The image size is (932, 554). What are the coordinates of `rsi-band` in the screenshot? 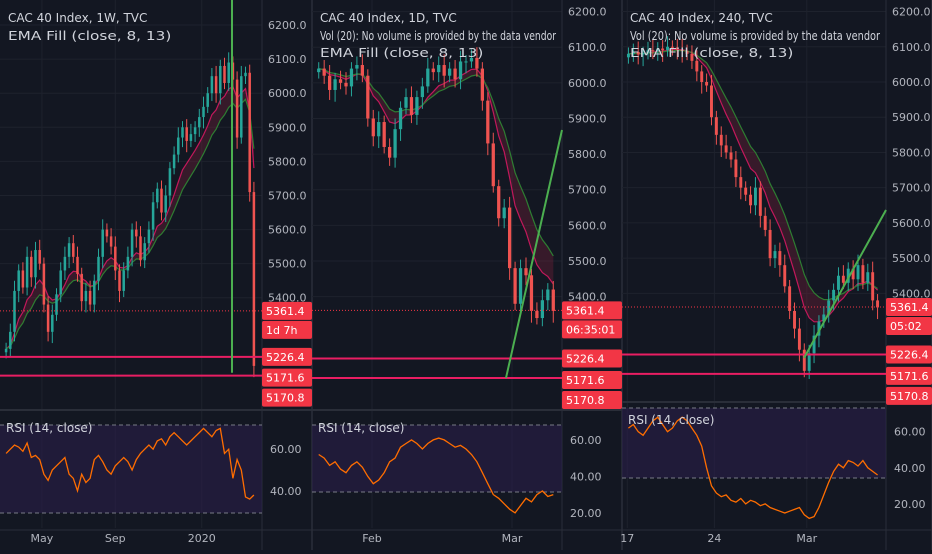 It's located at (437, 458).